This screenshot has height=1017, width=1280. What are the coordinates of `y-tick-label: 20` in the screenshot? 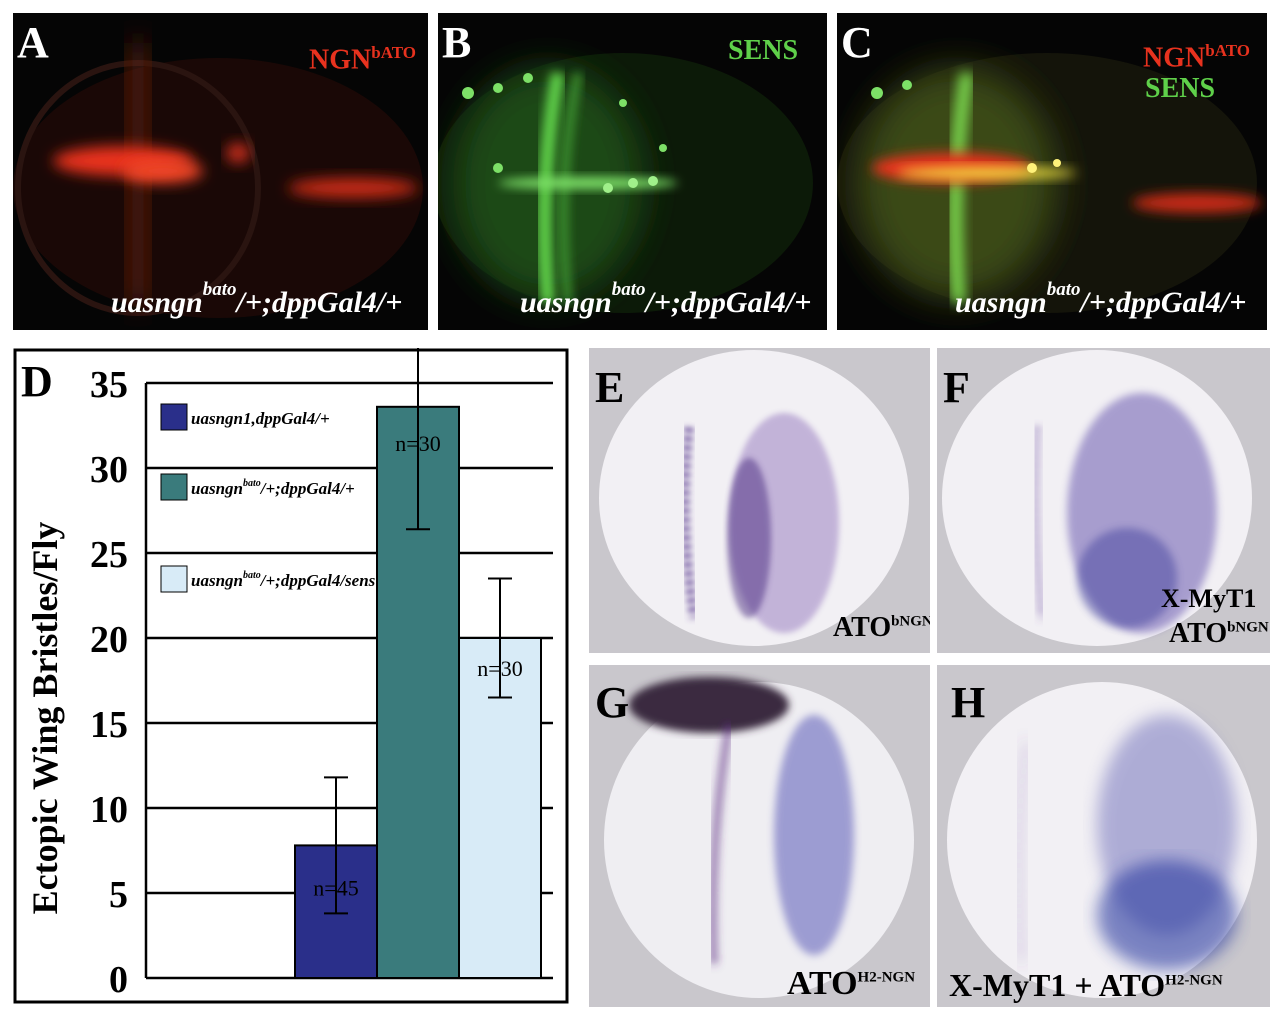 It's located at (109, 640).